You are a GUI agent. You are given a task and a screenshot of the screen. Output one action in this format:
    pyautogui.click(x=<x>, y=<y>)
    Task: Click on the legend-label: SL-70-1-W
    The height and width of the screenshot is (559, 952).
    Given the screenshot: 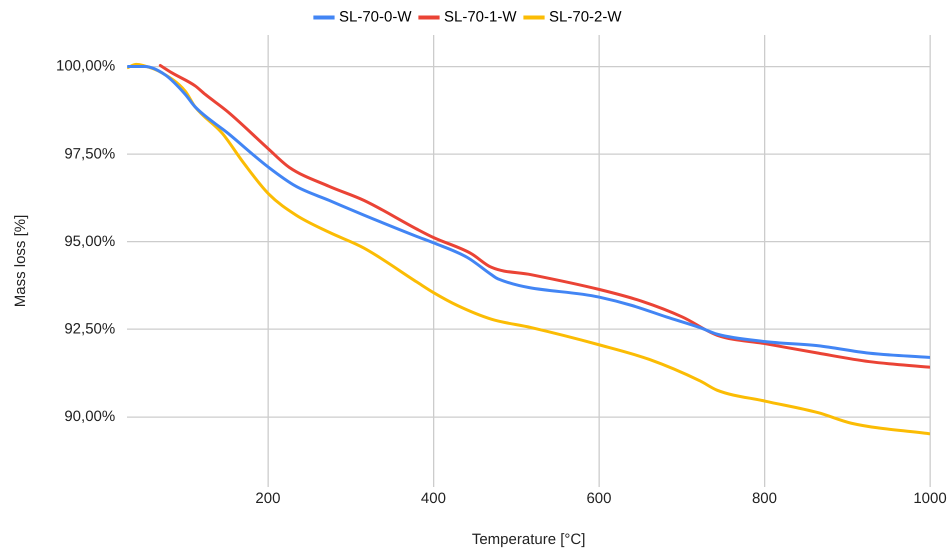 What is the action you would take?
    pyautogui.click(x=481, y=17)
    